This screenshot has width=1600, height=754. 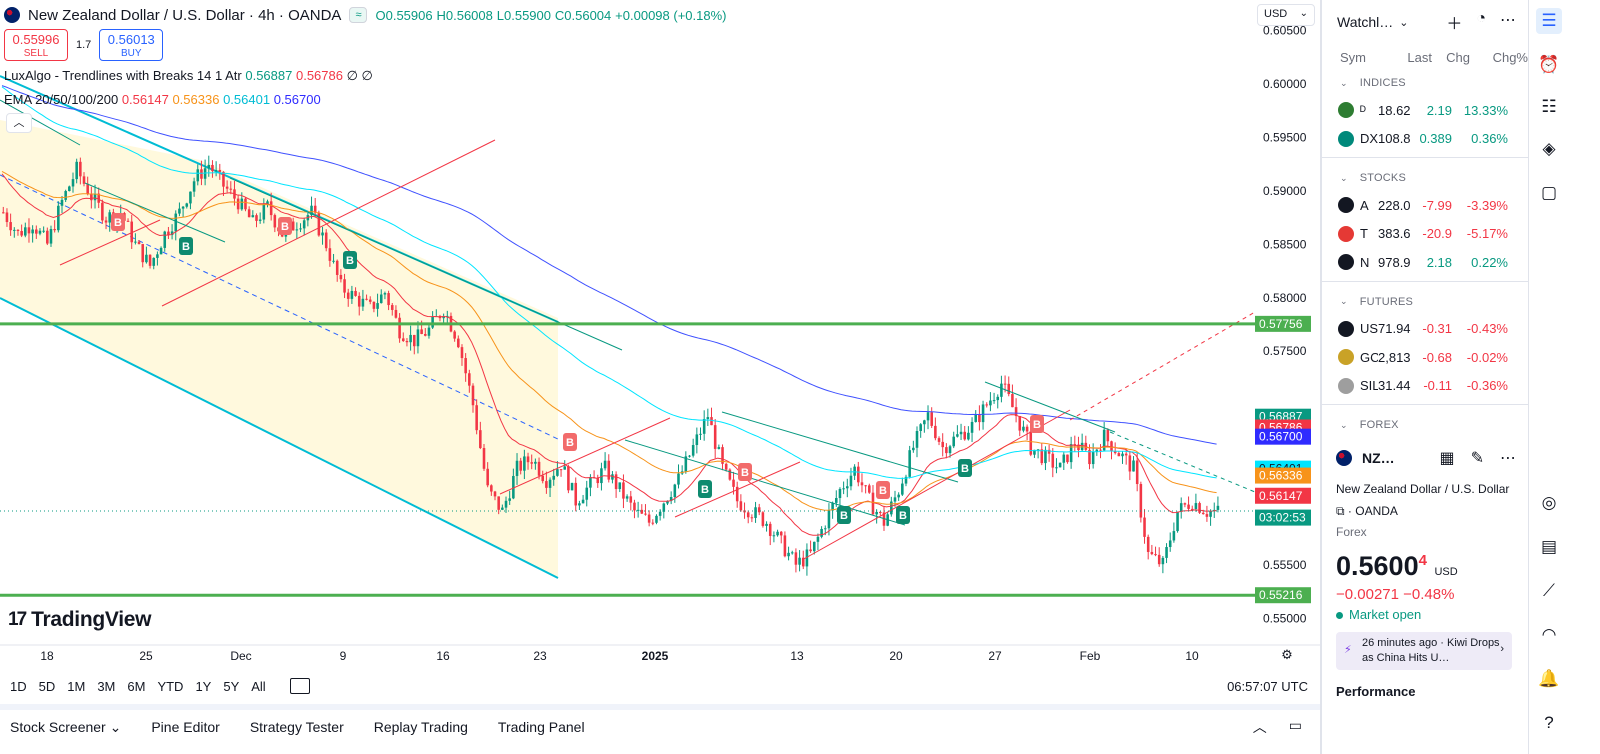 I want to click on range-all: All, so click(x=258, y=686).